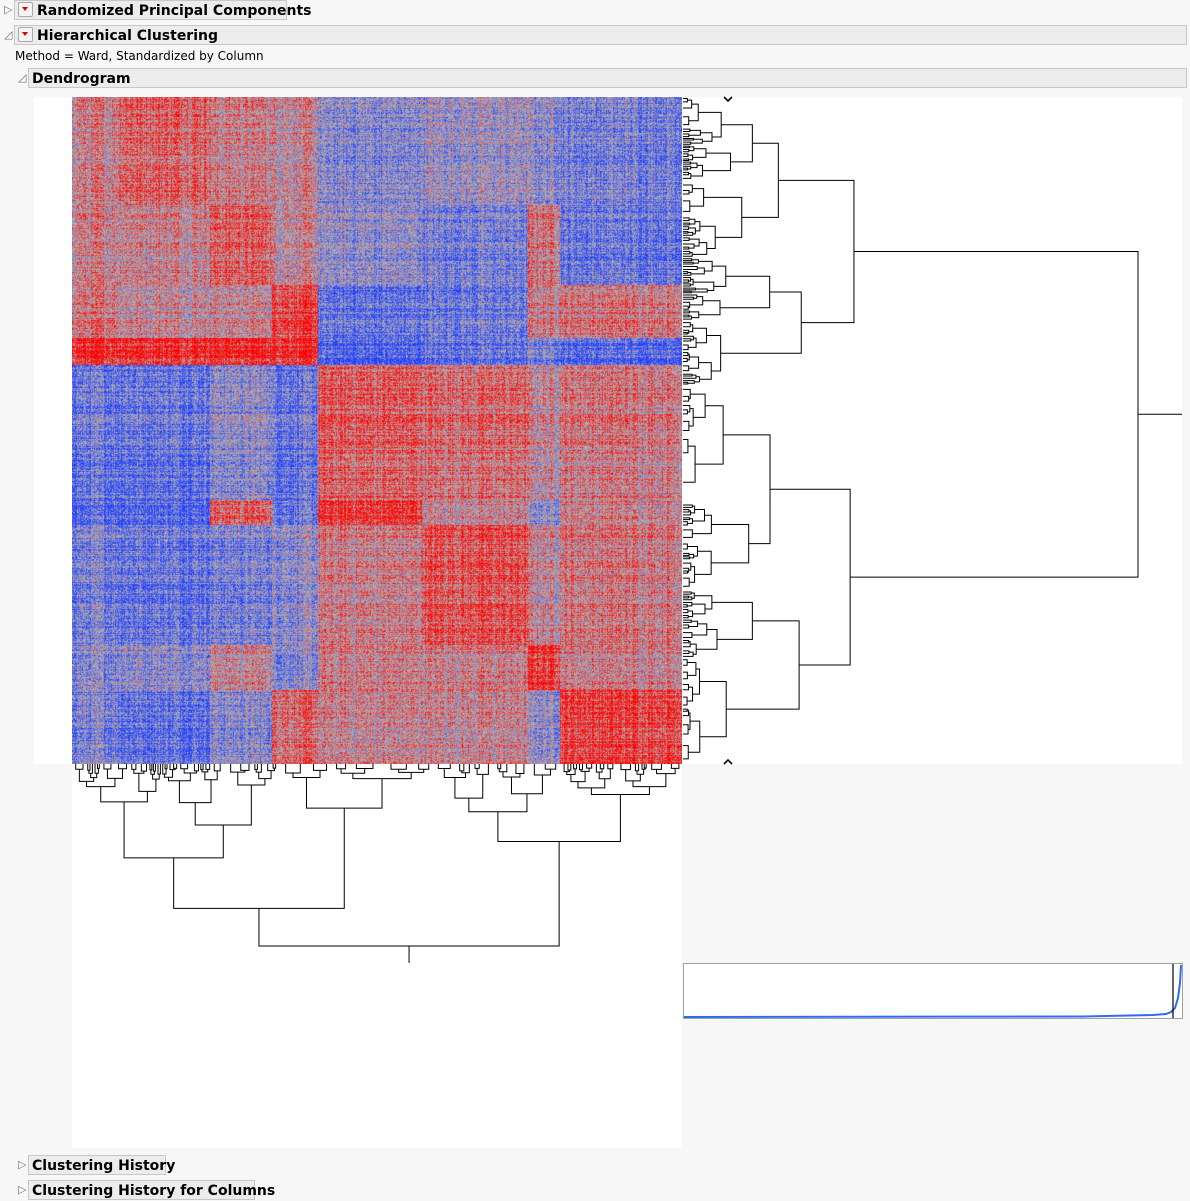 The width and height of the screenshot is (1190, 1201). I want to click on section-title: Clustering History for Columns, so click(154, 1191).